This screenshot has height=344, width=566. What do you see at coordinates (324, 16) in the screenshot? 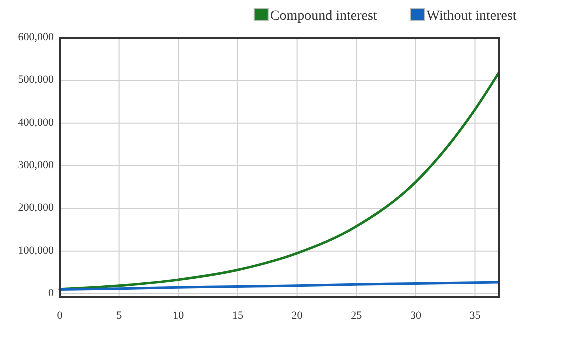
I see `legend-label: Compound interest` at bounding box center [324, 16].